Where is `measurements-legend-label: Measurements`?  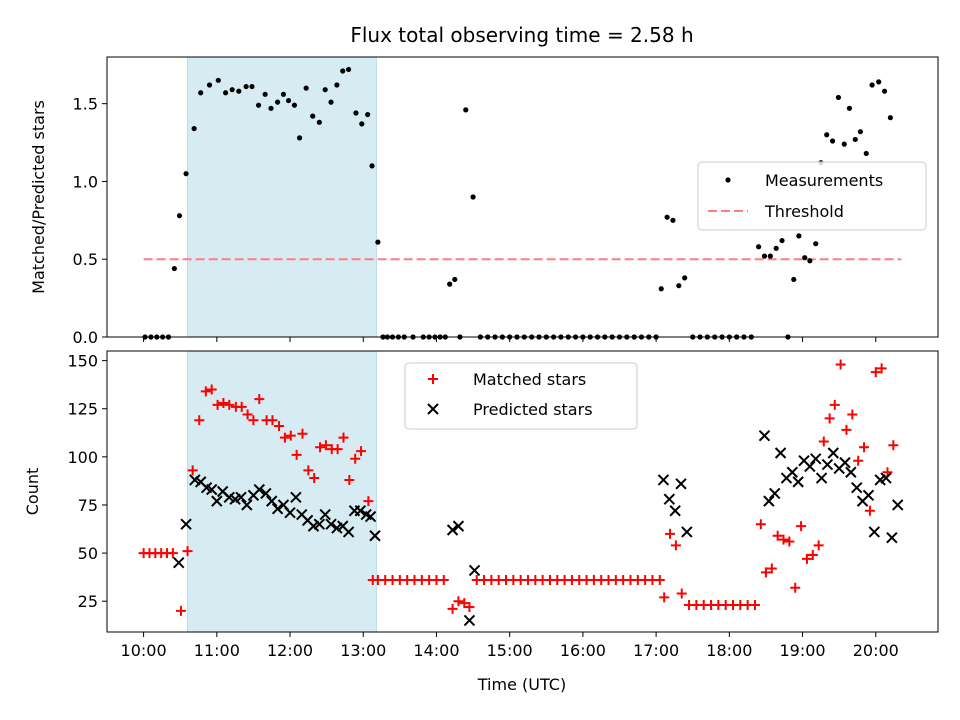 measurements-legend-label: Measurements is located at coordinates (824, 180).